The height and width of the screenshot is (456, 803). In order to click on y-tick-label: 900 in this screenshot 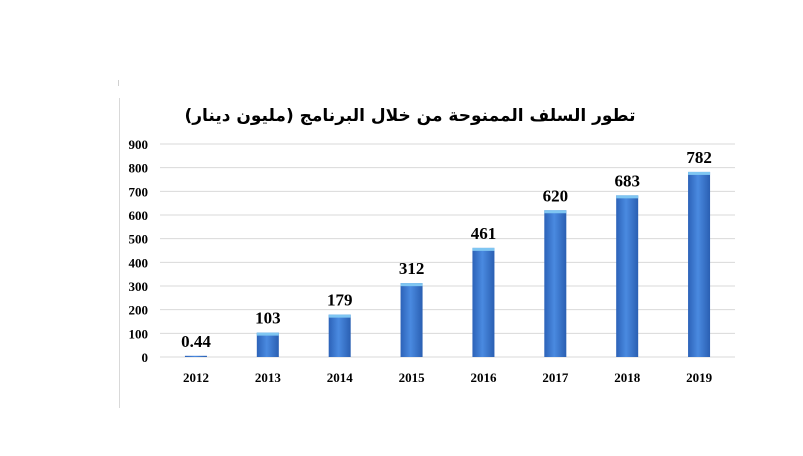, I will do `click(139, 144)`.